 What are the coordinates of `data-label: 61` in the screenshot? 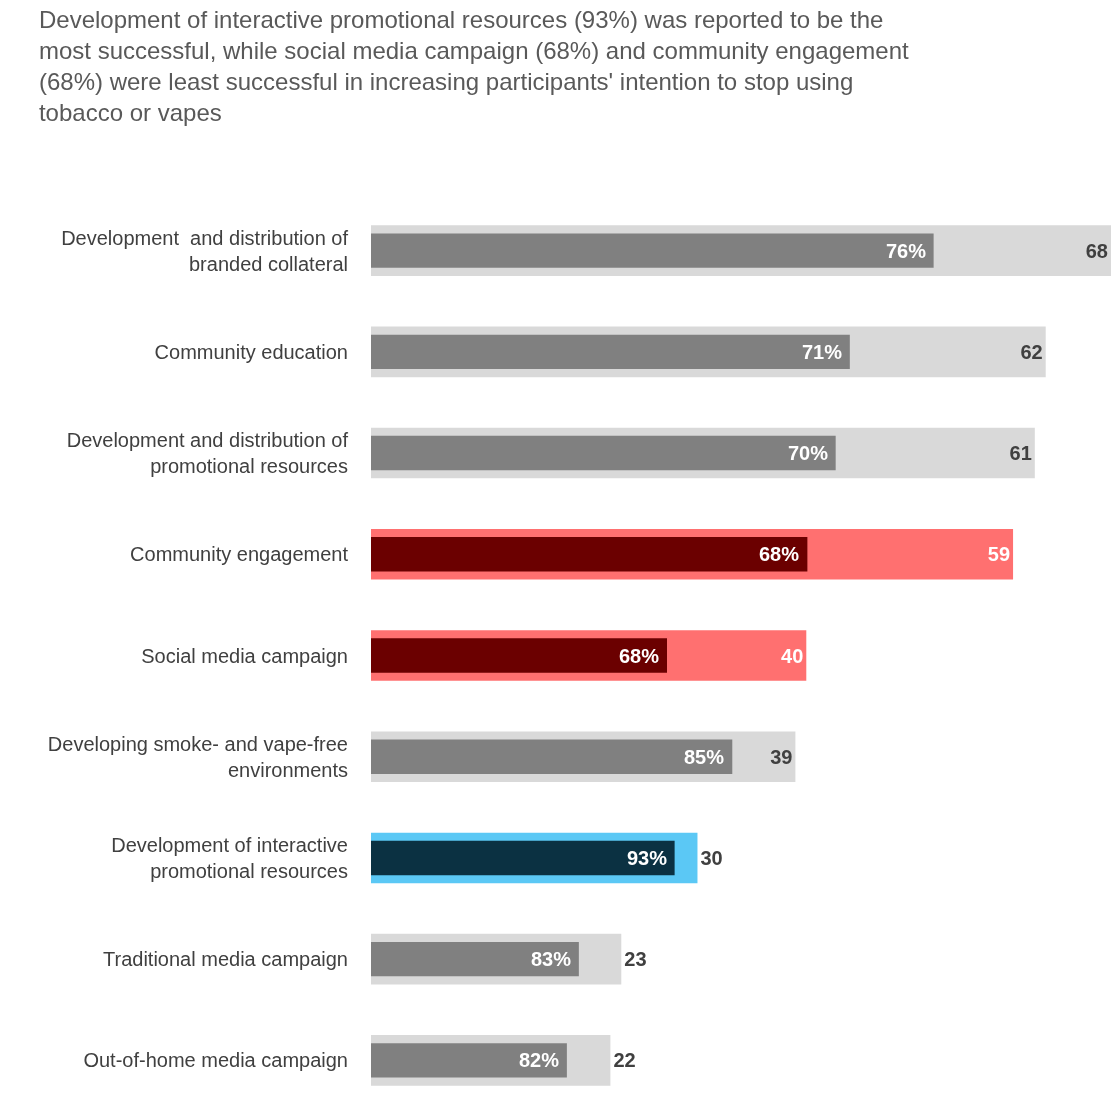 It's located at (1020, 453).